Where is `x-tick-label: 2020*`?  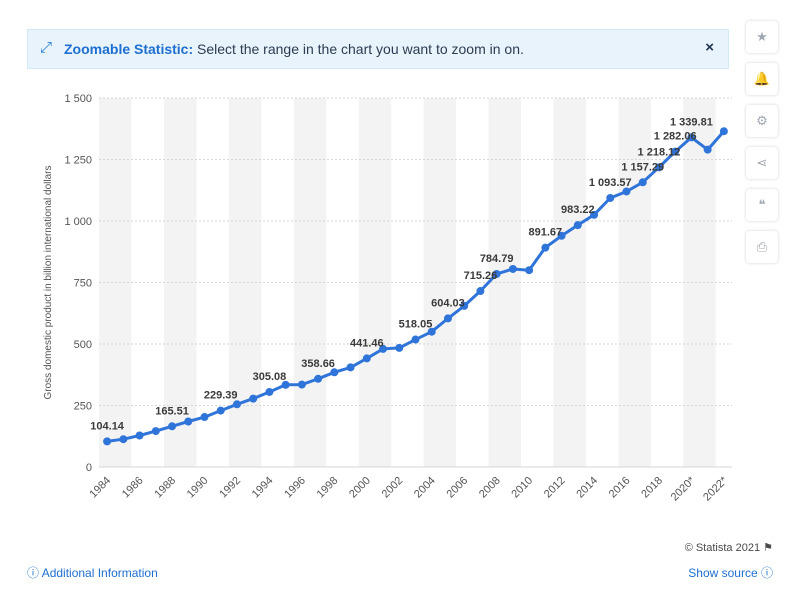
x-tick-label: 2020* is located at coordinates (683, 488).